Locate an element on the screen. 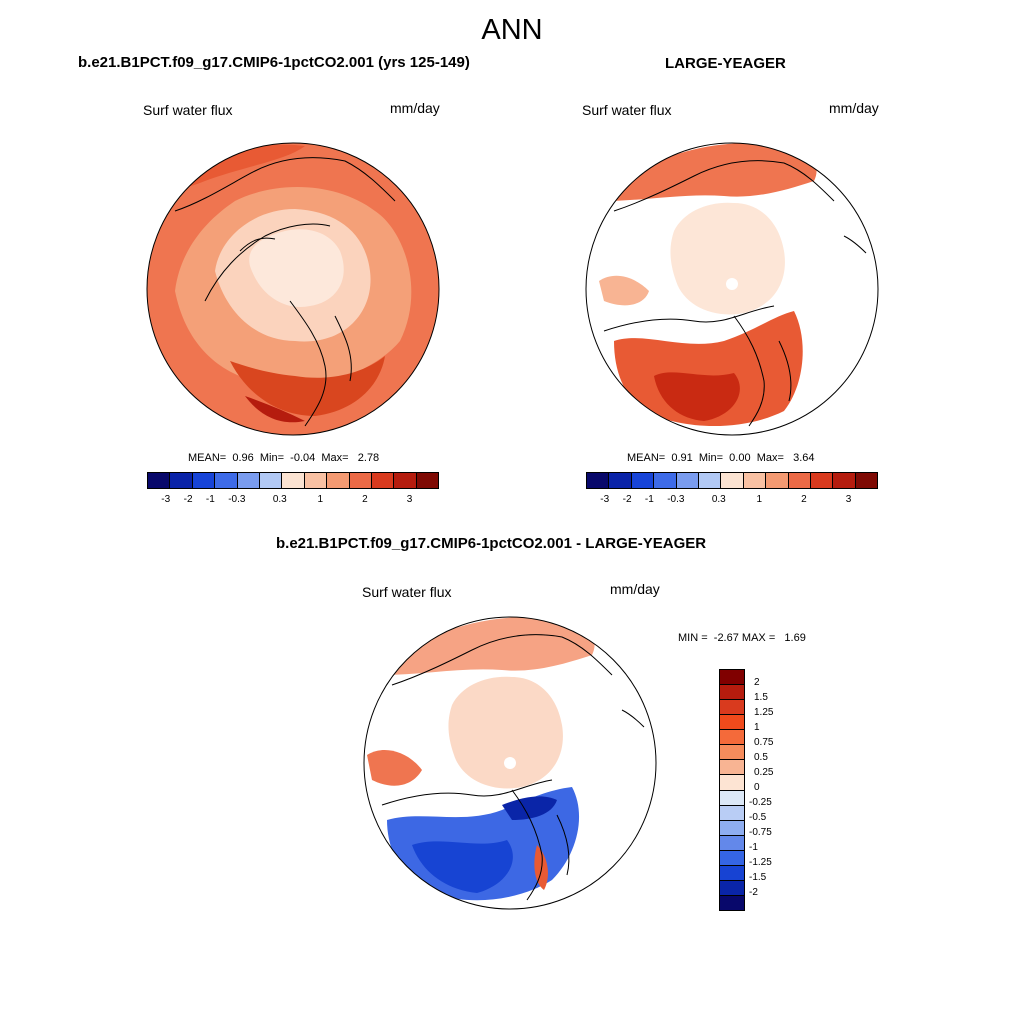  diff-units: mm/day is located at coordinates (635, 589).